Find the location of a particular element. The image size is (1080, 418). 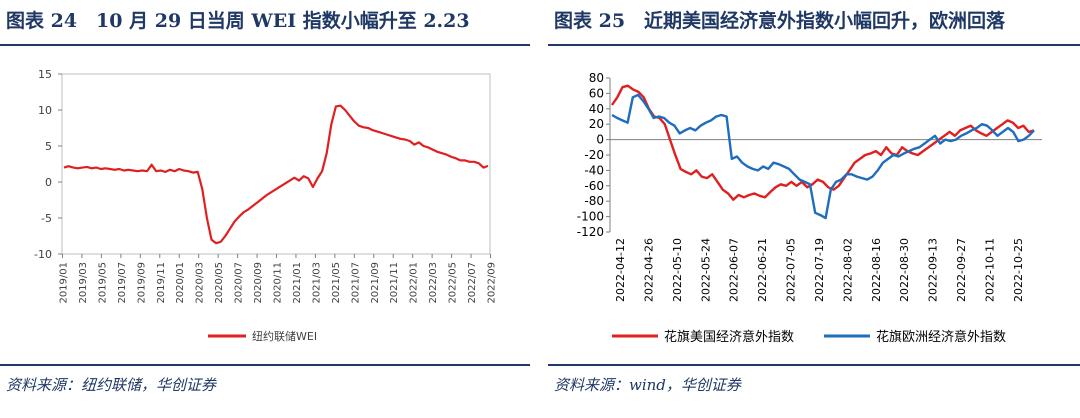

x-tick-label: 2019/11 is located at coordinates (161, 283).